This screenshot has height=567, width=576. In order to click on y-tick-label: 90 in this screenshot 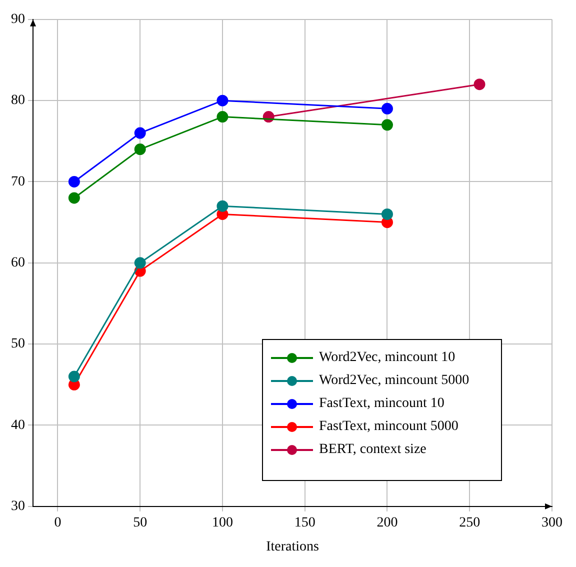, I will do `click(18, 20)`.